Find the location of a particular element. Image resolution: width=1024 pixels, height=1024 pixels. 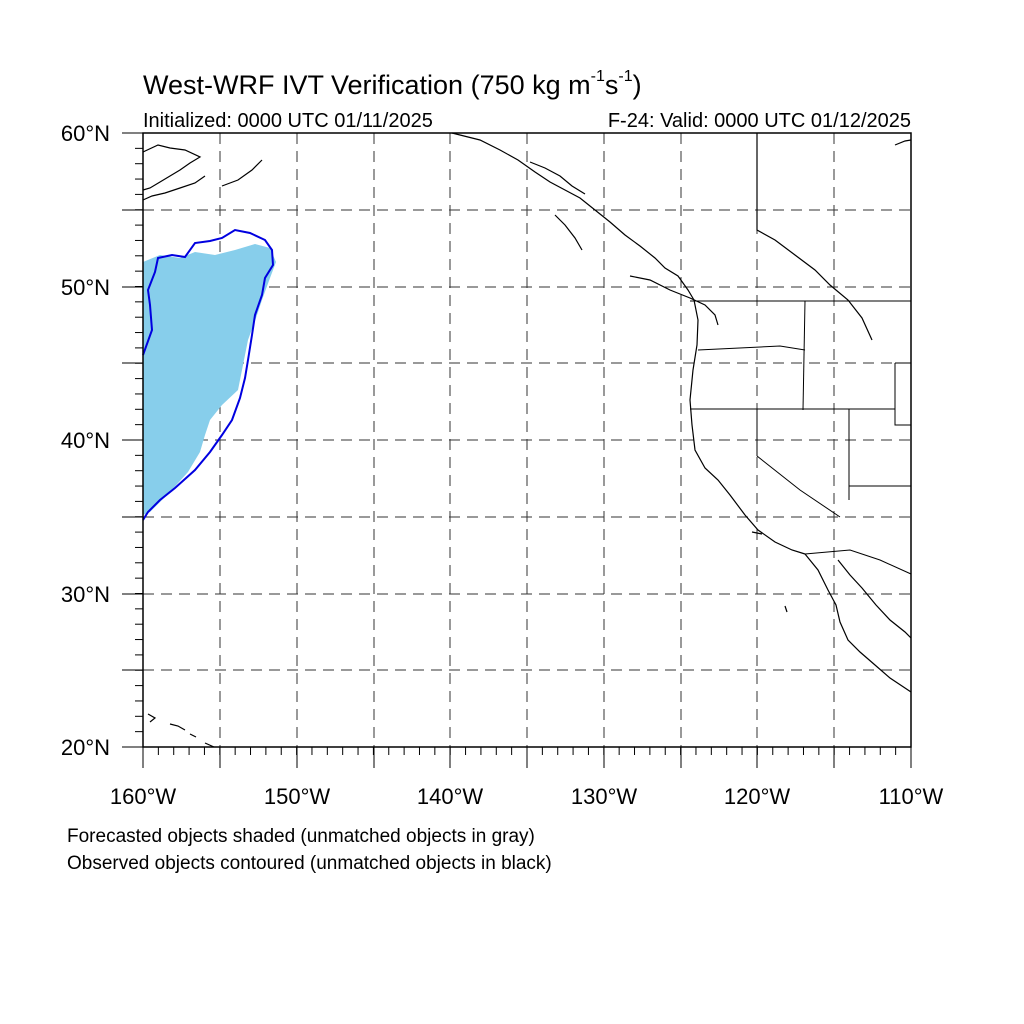

lat-label-60n: 60°N is located at coordinates (85, 133).